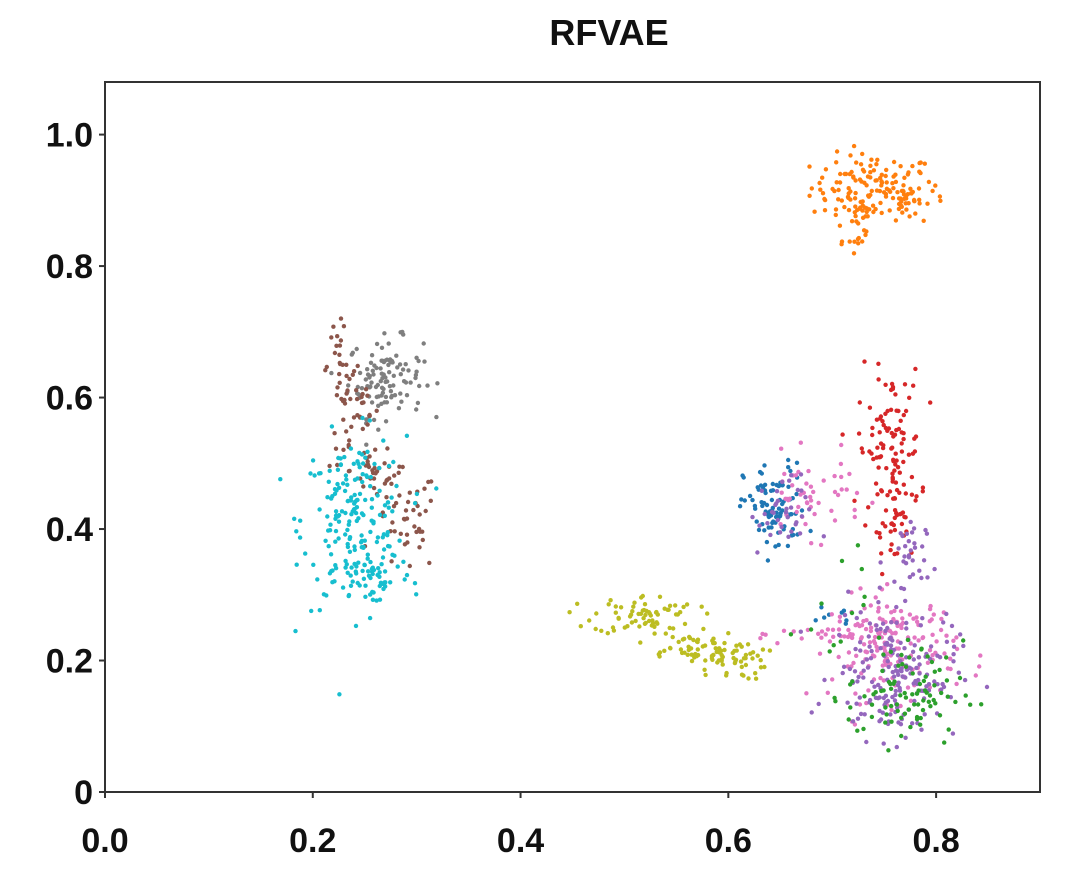 This screenshot has height=892, width=1082. What do you see at coordinates (69, 530) in the screenshot?
I see `y-tick-label: 0.4` at bounding box center [69, 530].